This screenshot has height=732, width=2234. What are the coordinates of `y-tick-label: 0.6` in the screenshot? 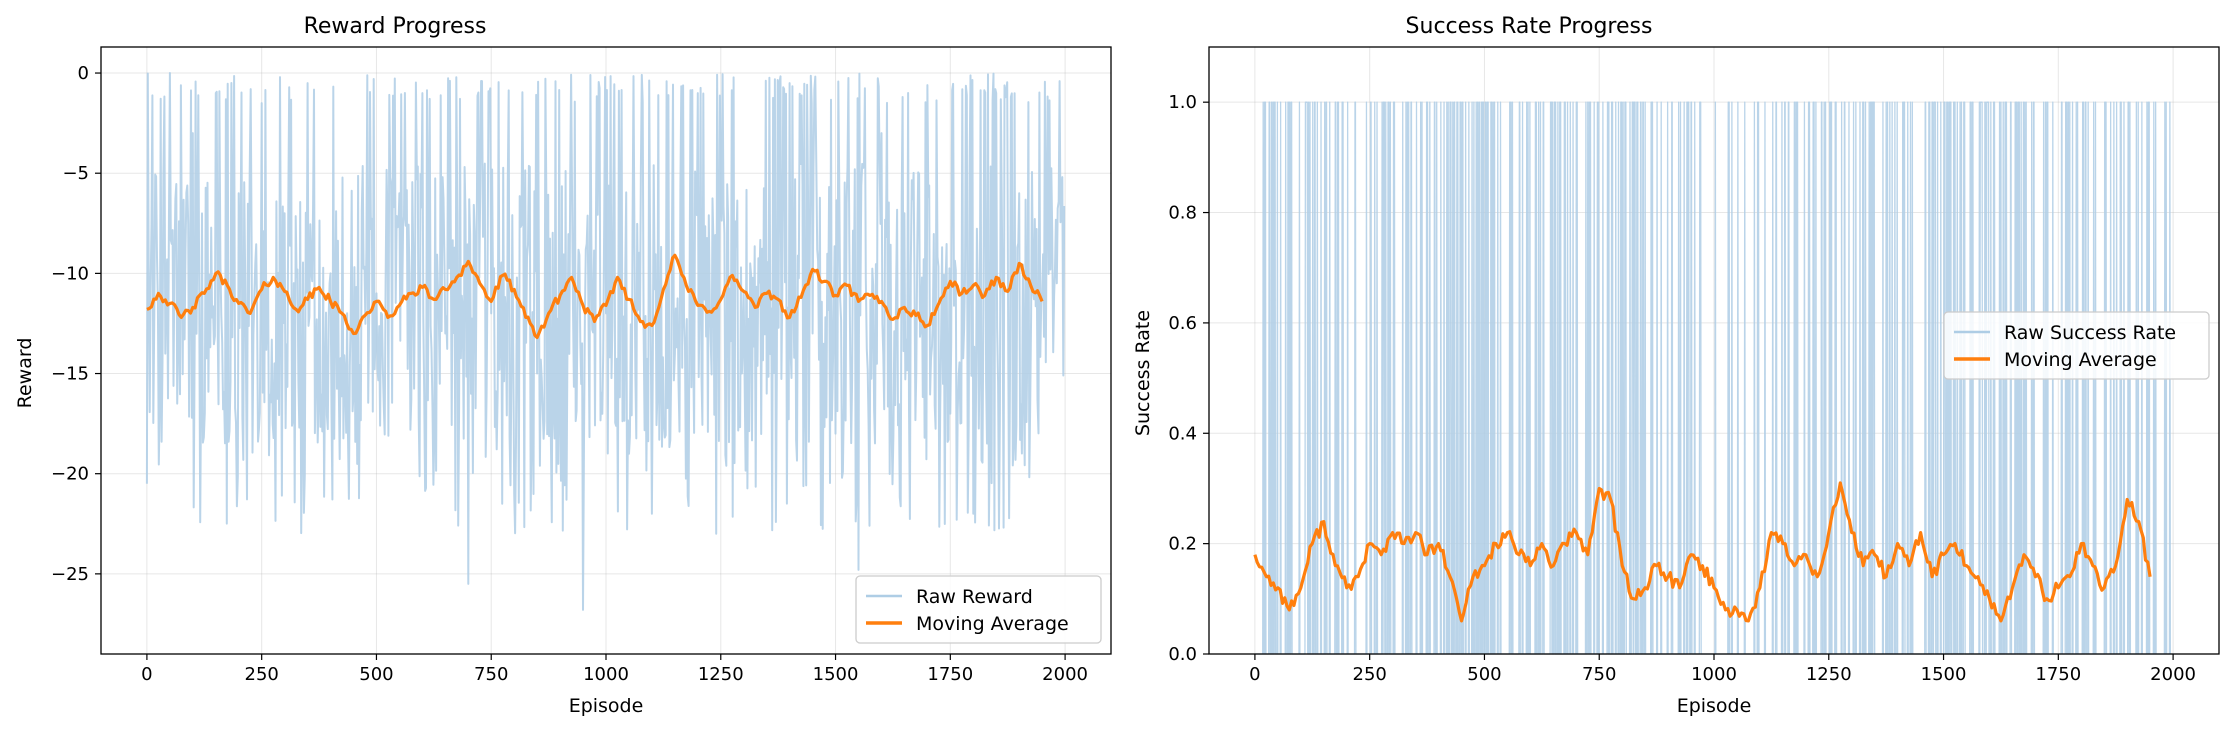 It's located at (1182, 323).